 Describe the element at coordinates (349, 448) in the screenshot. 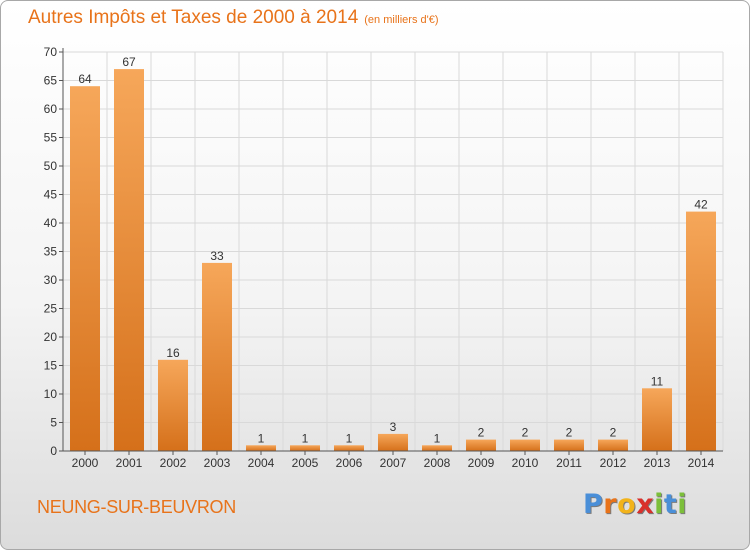

I see `bar-2006` at that location.